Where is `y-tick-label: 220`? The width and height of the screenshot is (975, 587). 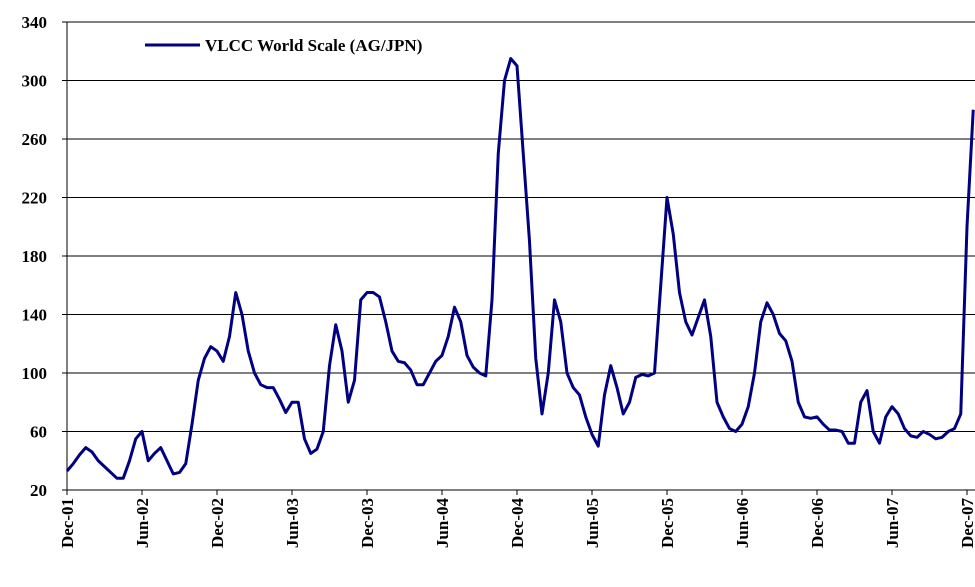 y-tick-label: 220 is located at coordinates (35, 198).